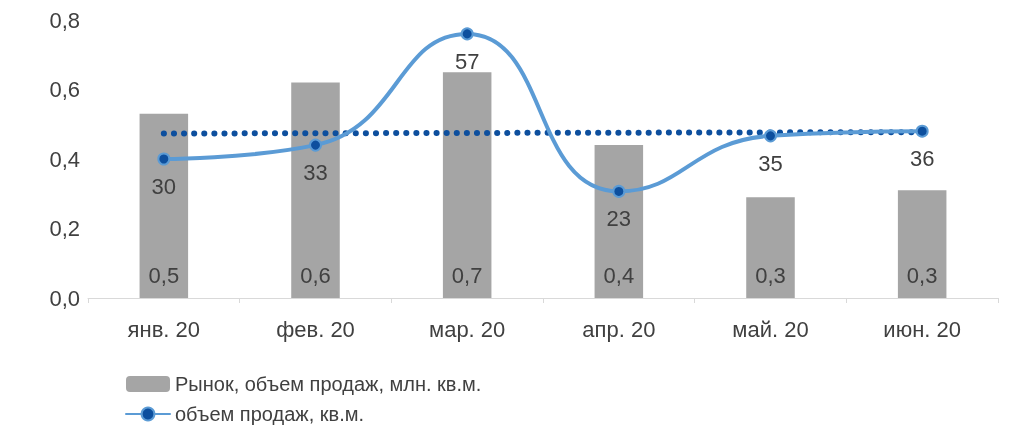 The image size is (1012, 429). What do you see at coordinates (619, 275) in the screenshot?
I see `data-label: 0,4` at bounding box center [619, 275].